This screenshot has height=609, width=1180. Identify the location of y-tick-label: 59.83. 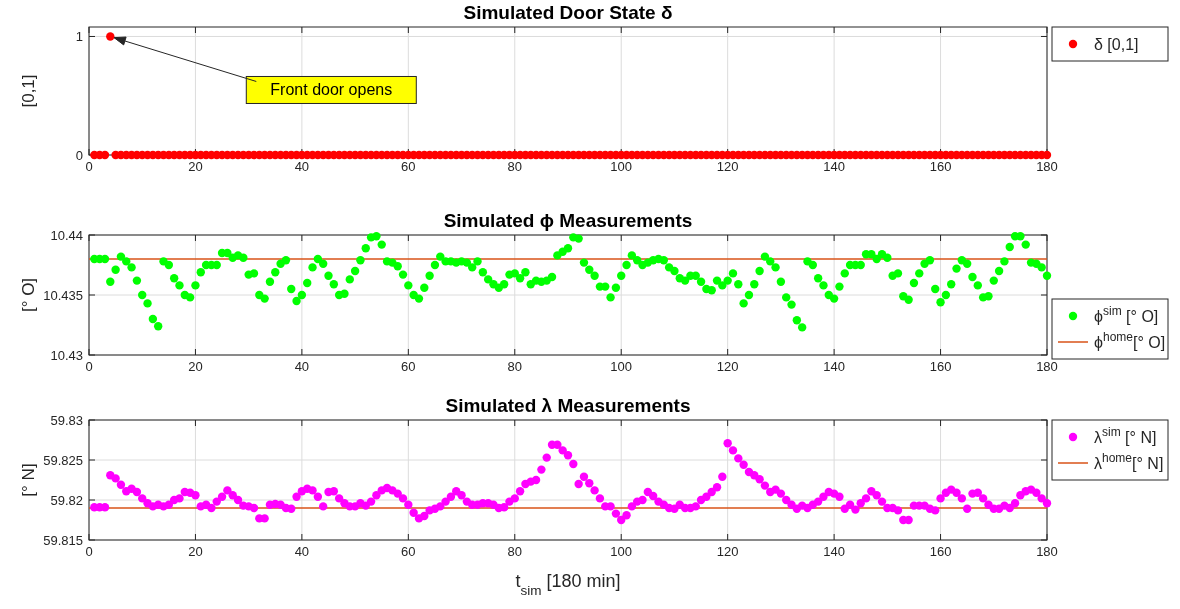
(66, 420).